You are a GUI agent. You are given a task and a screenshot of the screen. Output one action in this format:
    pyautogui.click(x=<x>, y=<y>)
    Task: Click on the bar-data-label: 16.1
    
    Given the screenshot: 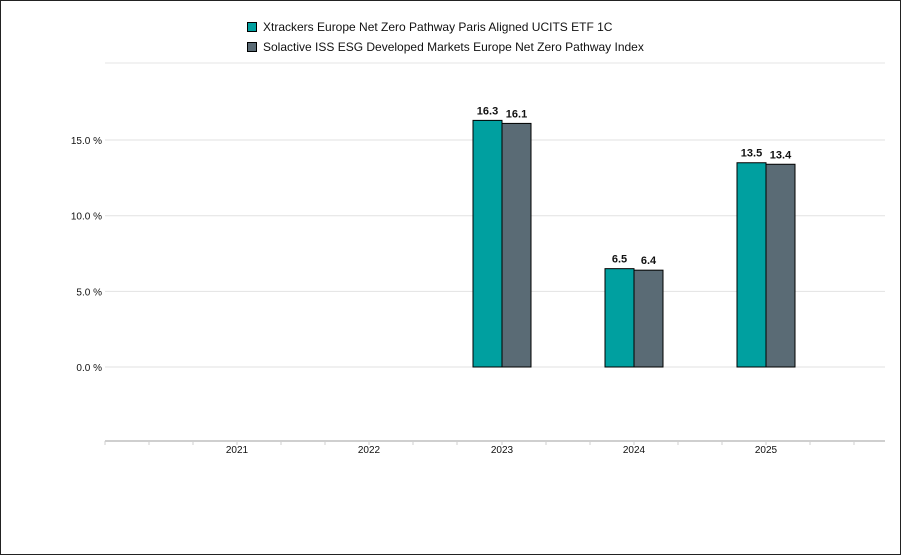 What is the action you would take?
    pyautogui.click(x=516, y=114)
    